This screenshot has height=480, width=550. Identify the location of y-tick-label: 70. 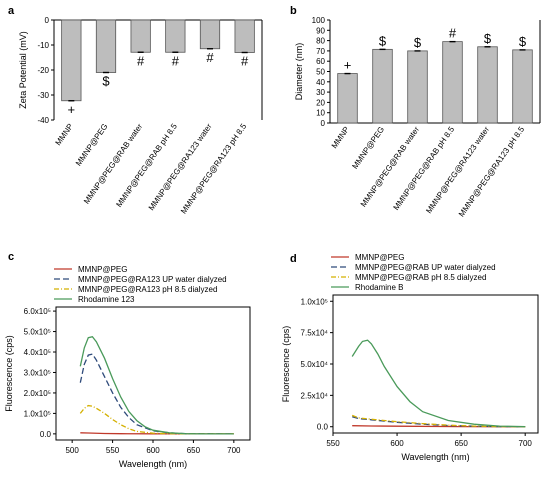
(320, 51).